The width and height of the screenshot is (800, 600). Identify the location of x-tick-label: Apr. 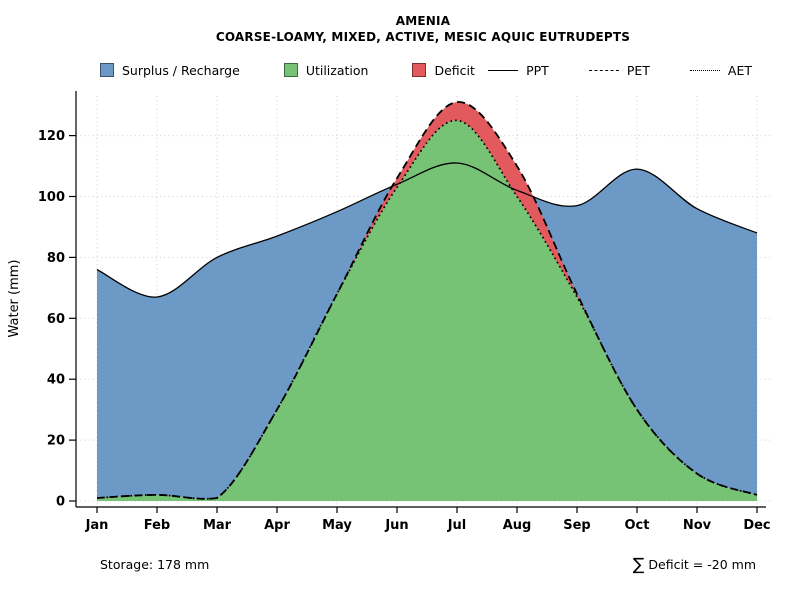
(277, 525).